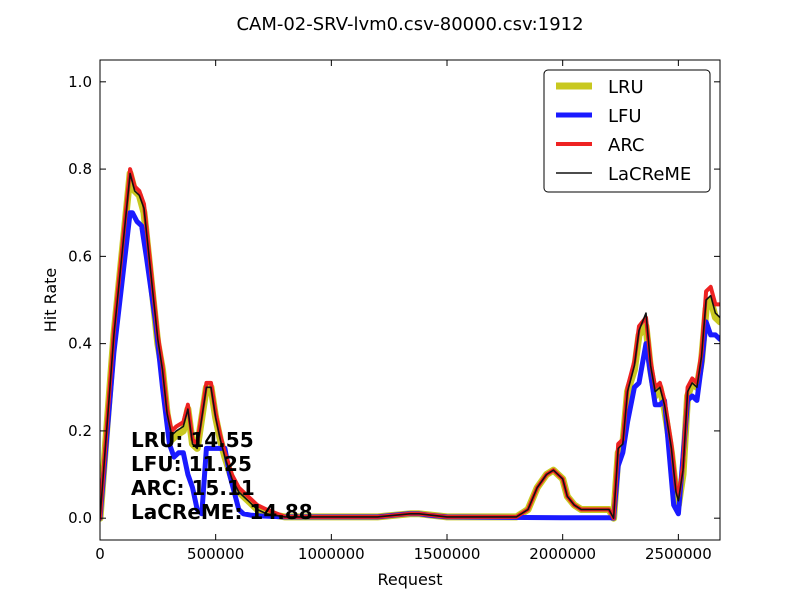  I want to click on legend-box, so click(627, 131).